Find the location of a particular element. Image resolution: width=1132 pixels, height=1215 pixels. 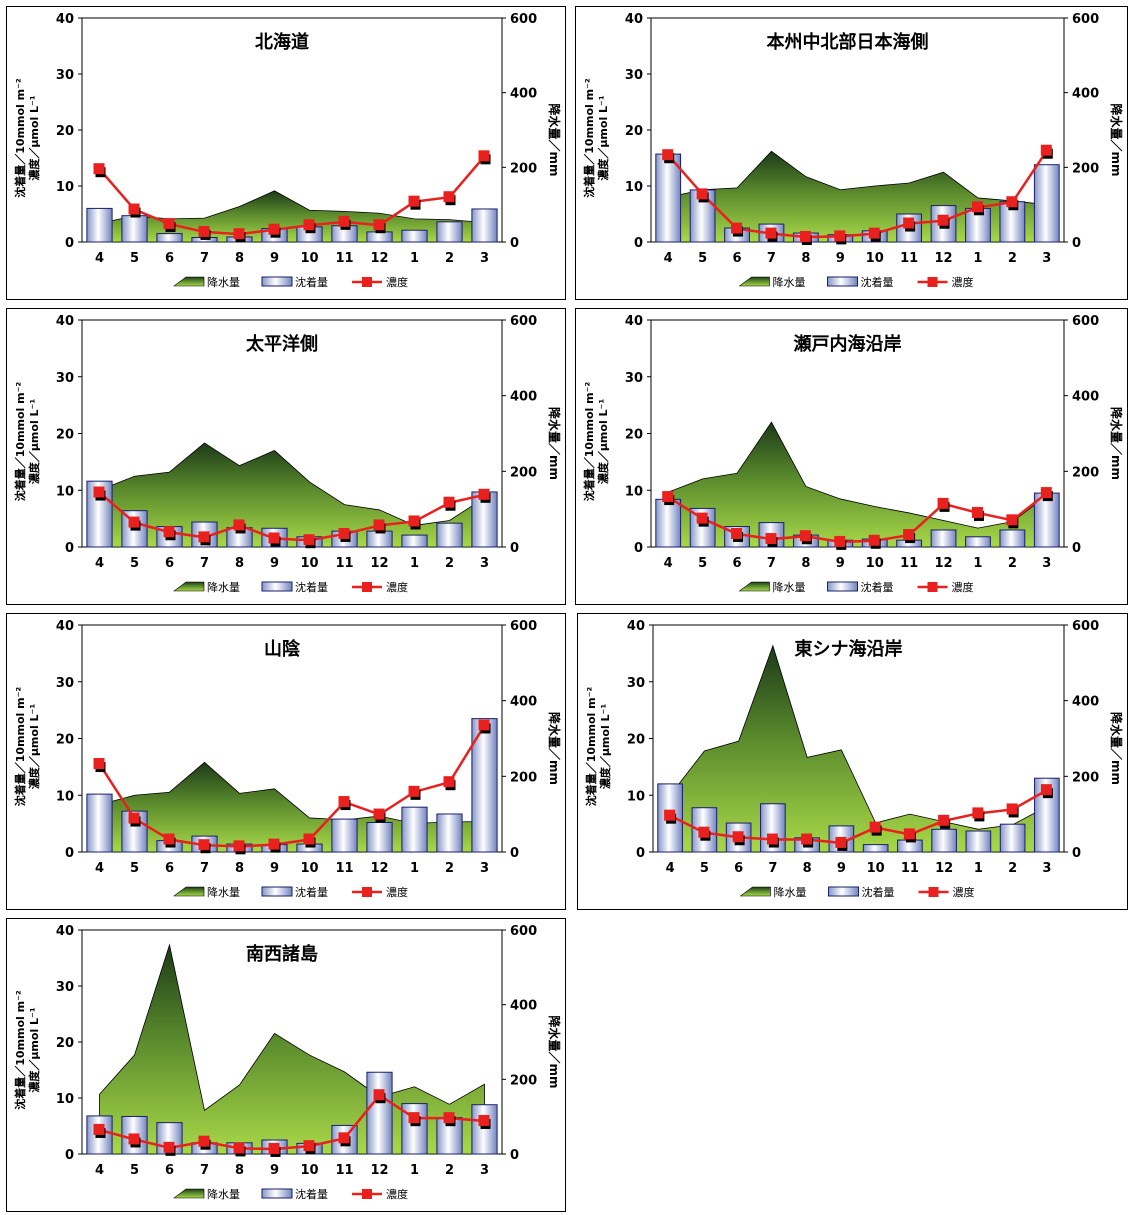

legend-swatch-concentration-marker is located at coordinates (367, 1194).